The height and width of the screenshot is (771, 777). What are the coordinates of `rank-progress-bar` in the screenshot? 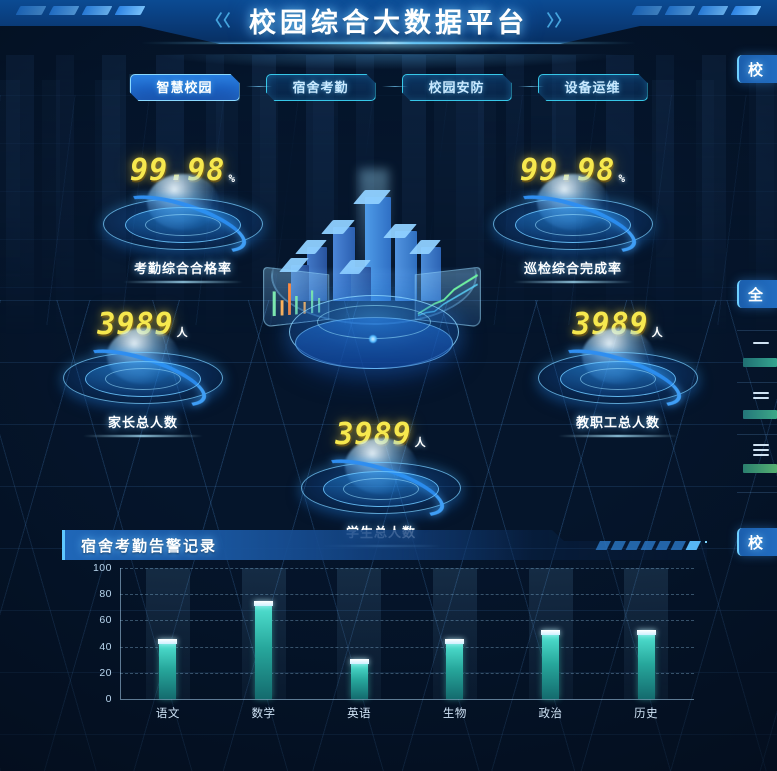 It's located at (760, 362).